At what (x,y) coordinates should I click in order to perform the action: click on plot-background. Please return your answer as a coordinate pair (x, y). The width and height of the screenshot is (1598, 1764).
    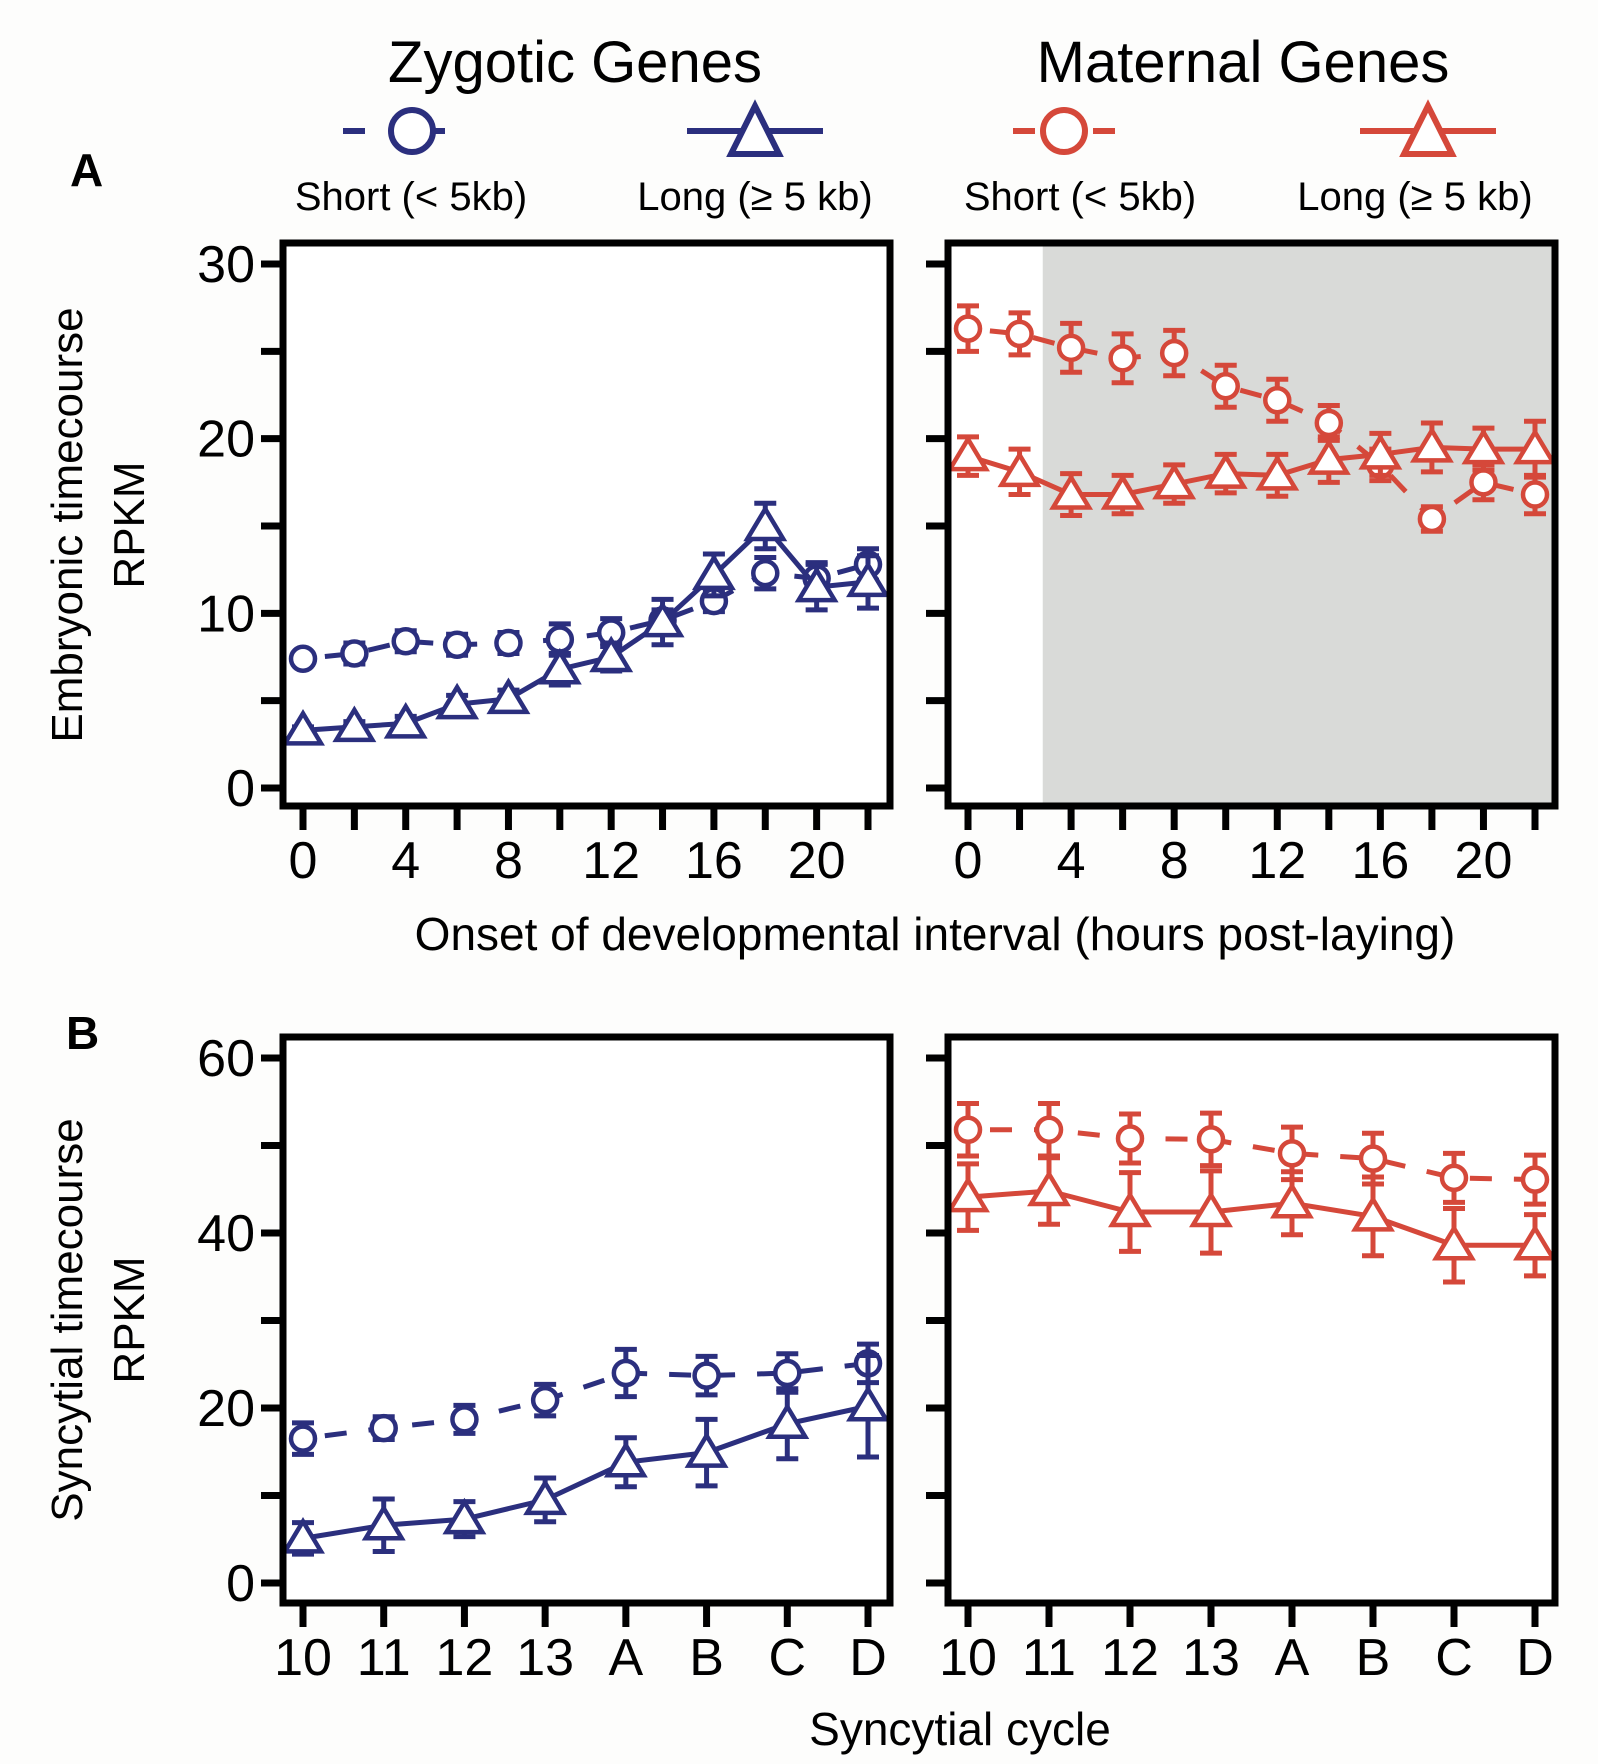
    Looking at the image, I should click on (586, 524).